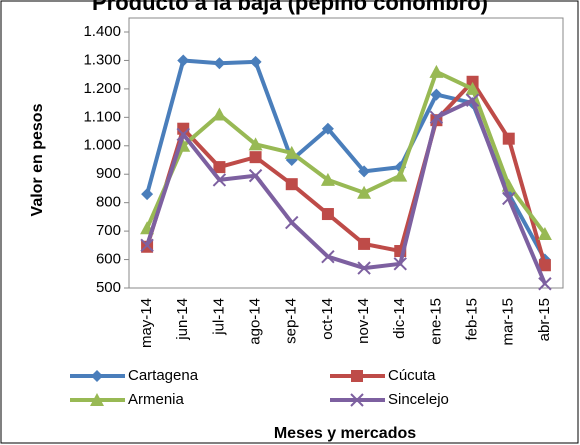  I want to click on y-tick-label: 1.400, so click(102, 31).